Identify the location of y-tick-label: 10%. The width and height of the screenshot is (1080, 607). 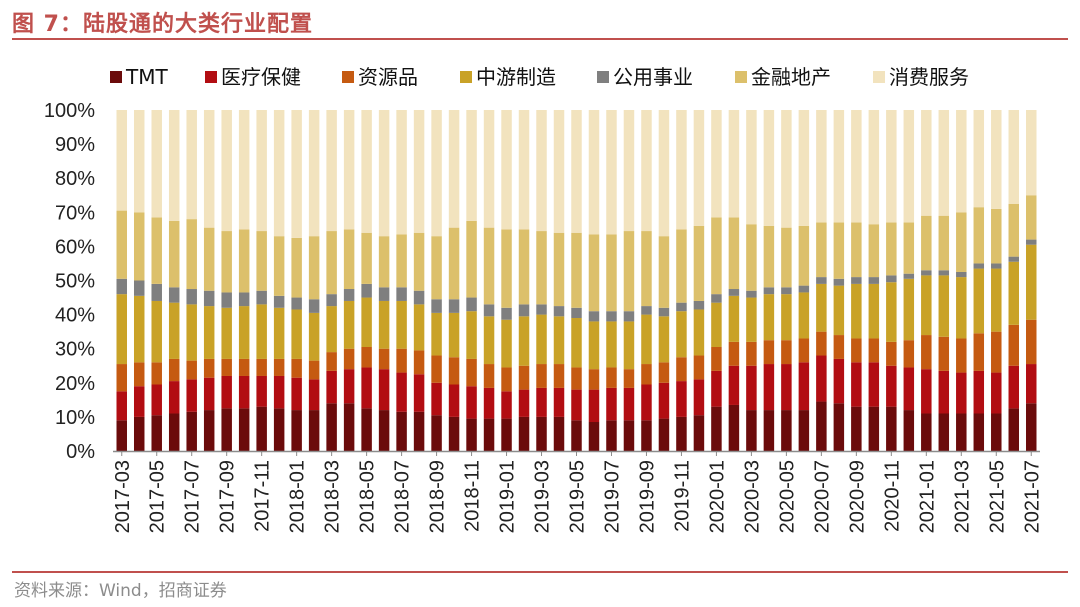
(75, 418).